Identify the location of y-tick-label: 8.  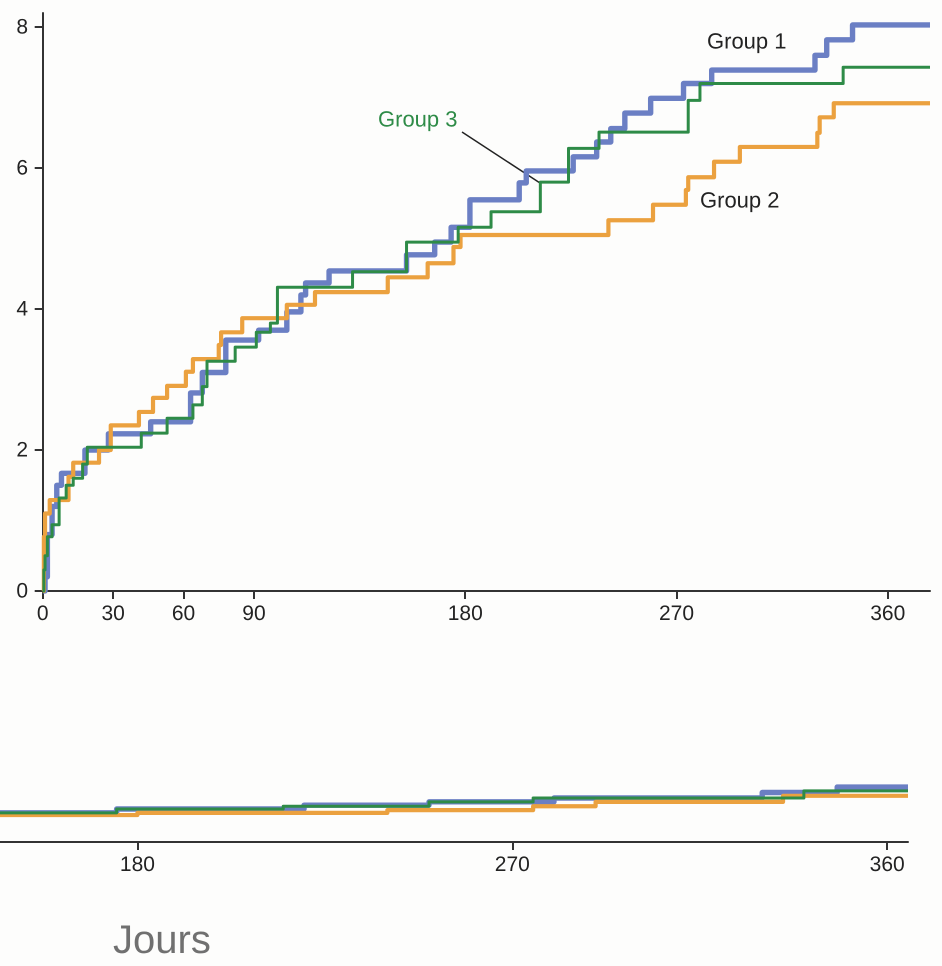
(22, 27).